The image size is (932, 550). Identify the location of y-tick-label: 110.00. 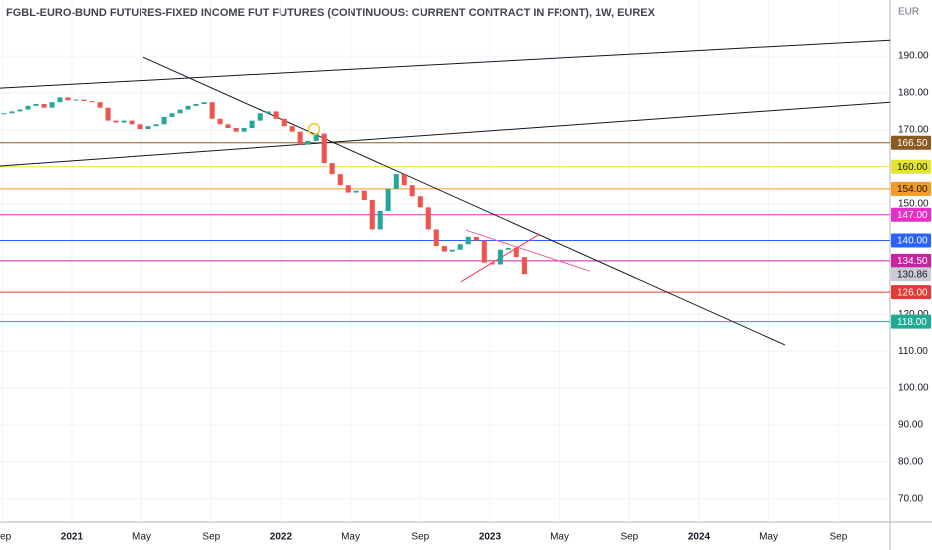
(913, 351).